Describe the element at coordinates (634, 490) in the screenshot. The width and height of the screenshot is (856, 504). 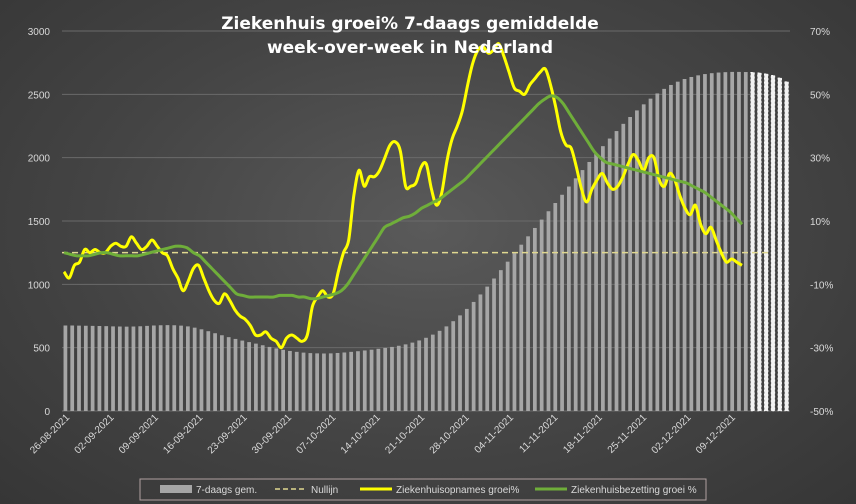
I see `legend-label: Ziekenhuisbezetting groei %` at that location.